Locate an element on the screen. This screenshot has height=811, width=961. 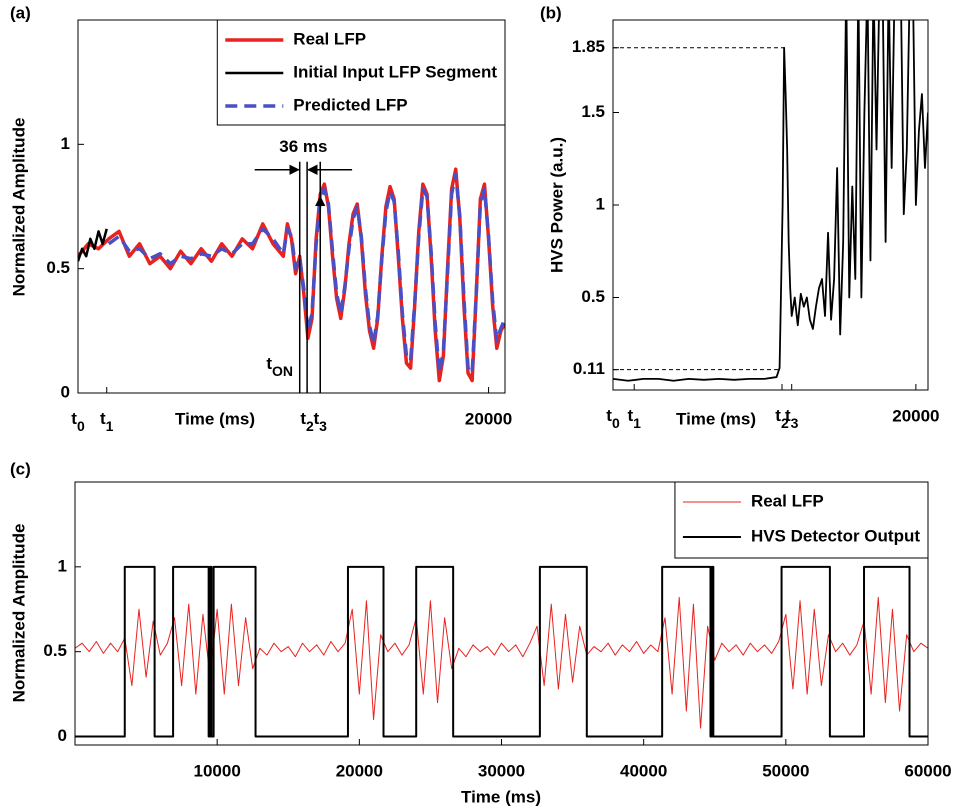
y-axis-label: HVS Power (a.u.) is located at coordinates (556, 205).